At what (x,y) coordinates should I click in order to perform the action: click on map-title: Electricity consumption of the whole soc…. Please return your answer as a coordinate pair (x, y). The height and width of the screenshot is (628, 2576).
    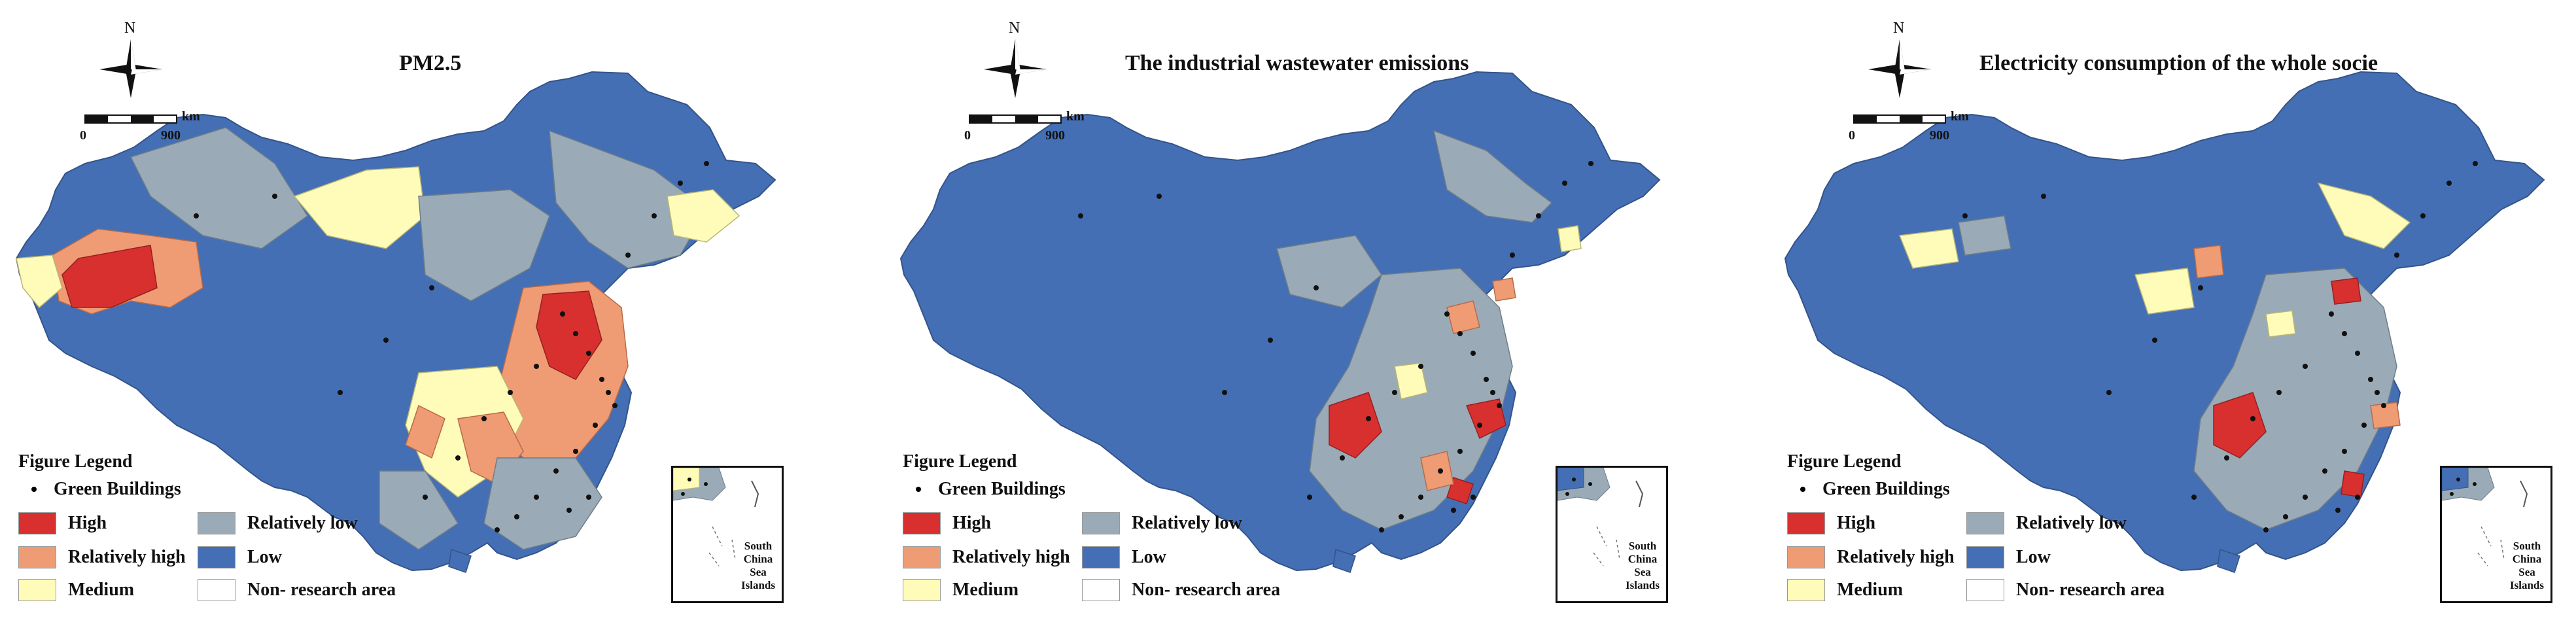
    Looking at the image, I should click on (2178, 63).